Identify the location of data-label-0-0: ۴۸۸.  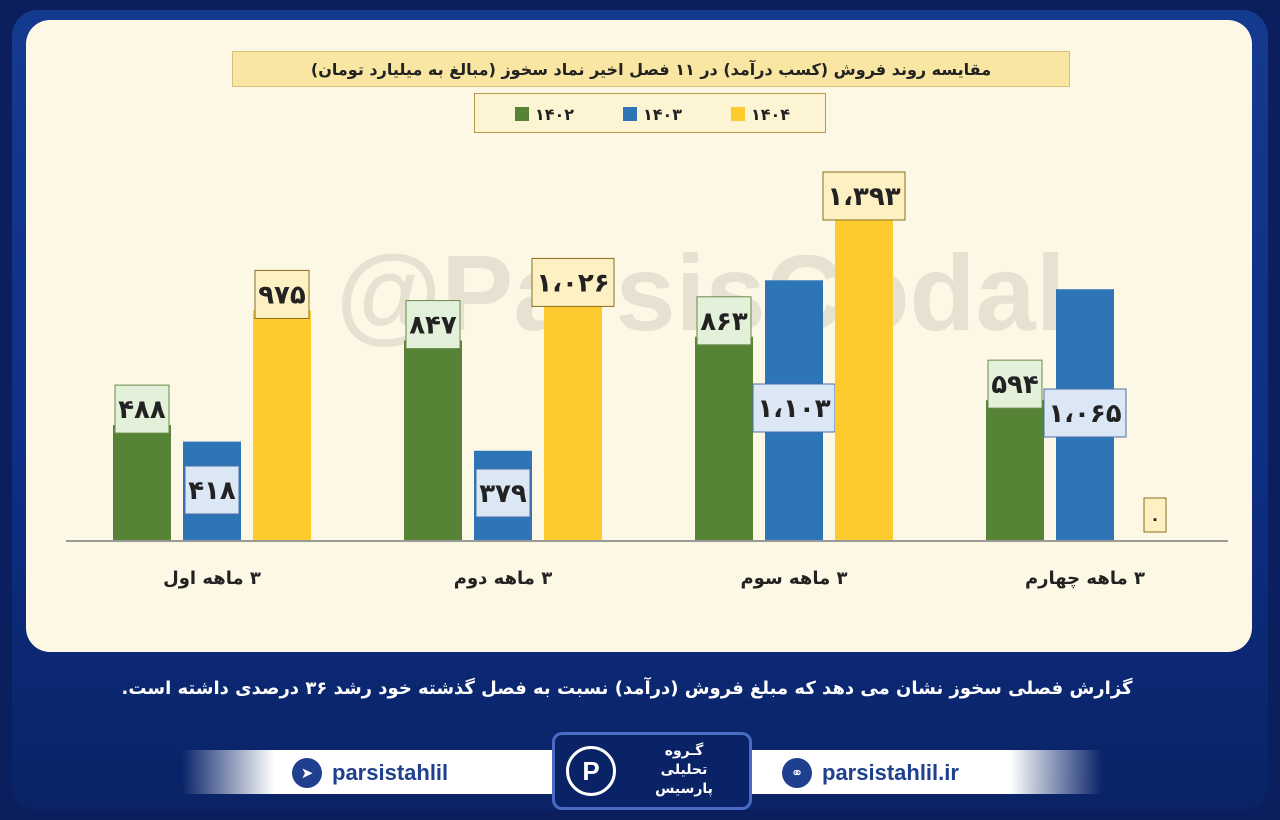
(142, 410).